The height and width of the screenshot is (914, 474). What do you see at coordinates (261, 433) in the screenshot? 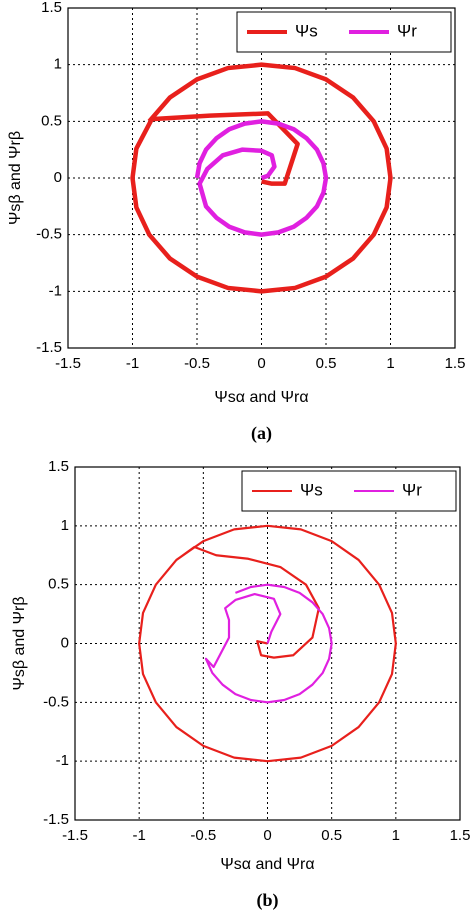
I see `caption: (a)` at bounding box center [261, 433].